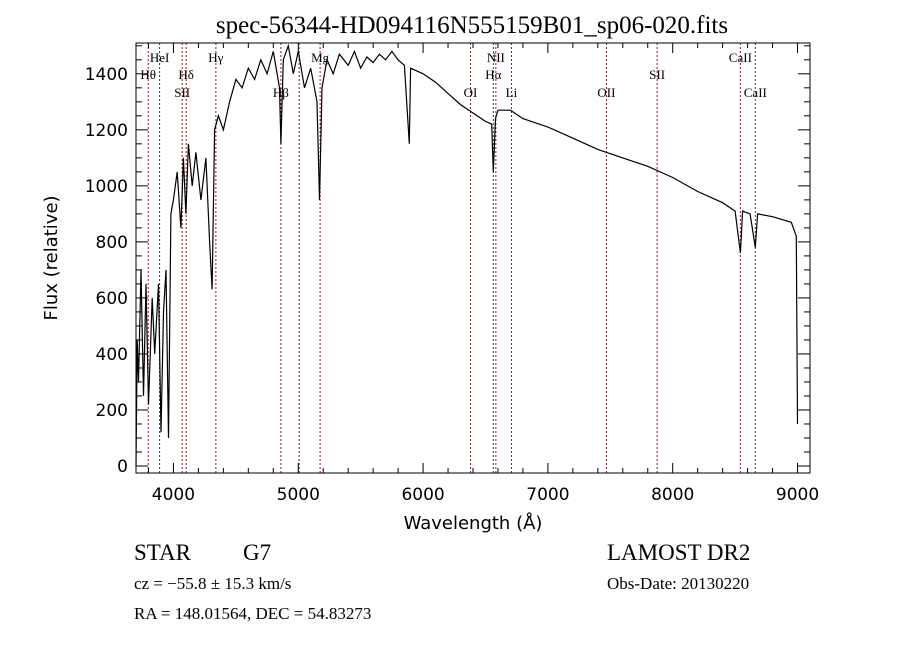 This screenshot has width=900, height=649. Describe the element at coordinates (163, 552) in the screenshot. I see `object-class: STAR` at that location.